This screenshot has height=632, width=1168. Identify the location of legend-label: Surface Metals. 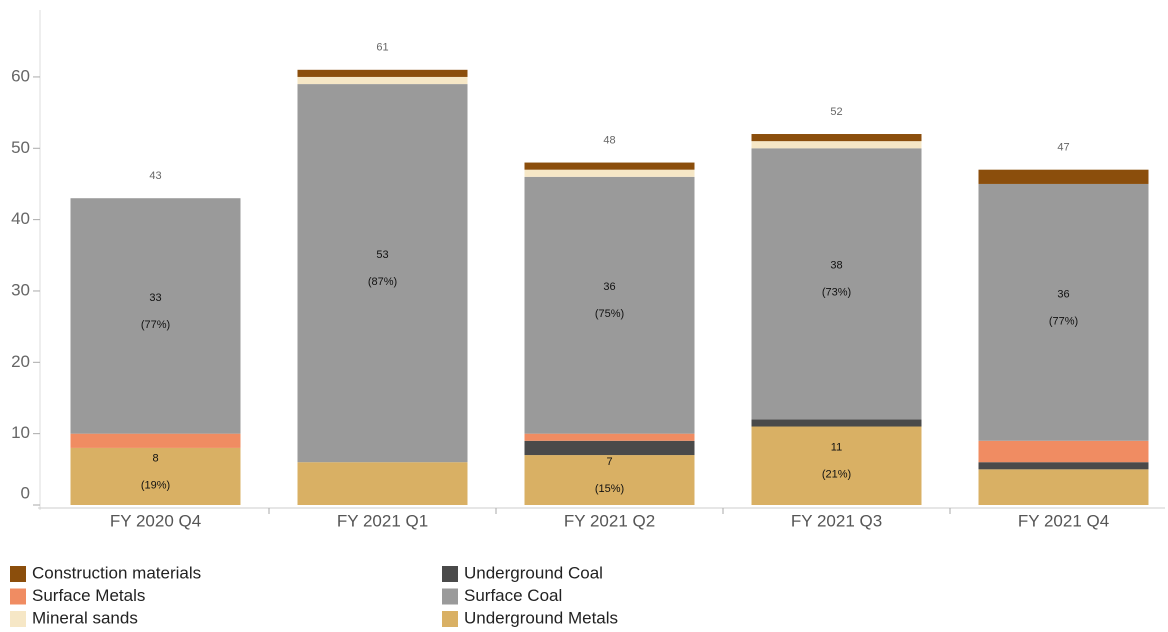
(88, 595).